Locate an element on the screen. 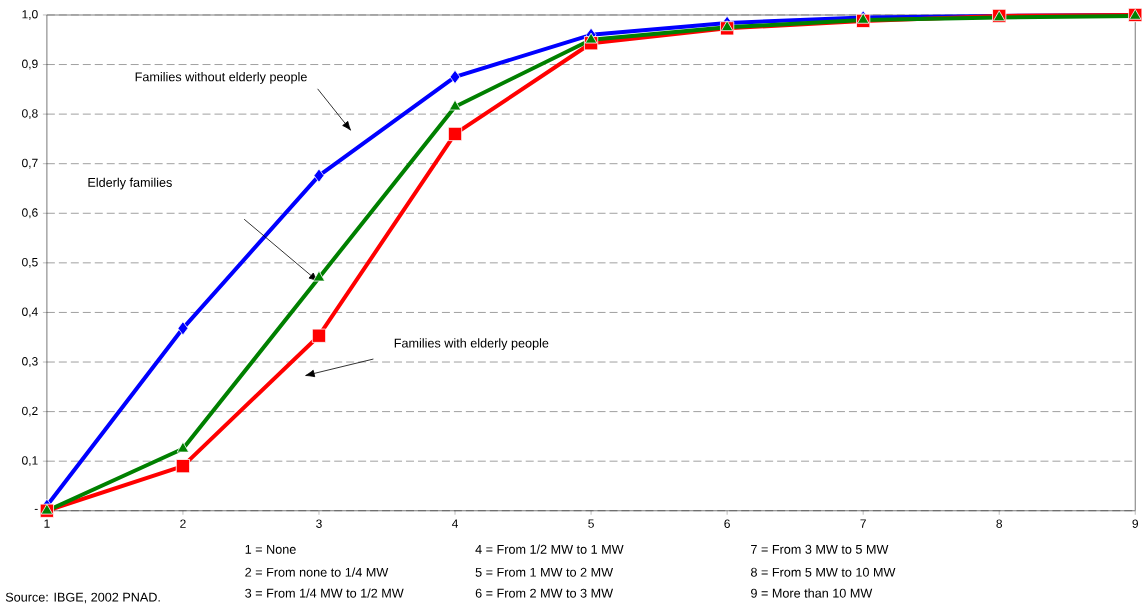 The width and height of the screenshot is (1143, 610). text: 2 = From none to 1/4 MW is located at coordinates (317, 572).